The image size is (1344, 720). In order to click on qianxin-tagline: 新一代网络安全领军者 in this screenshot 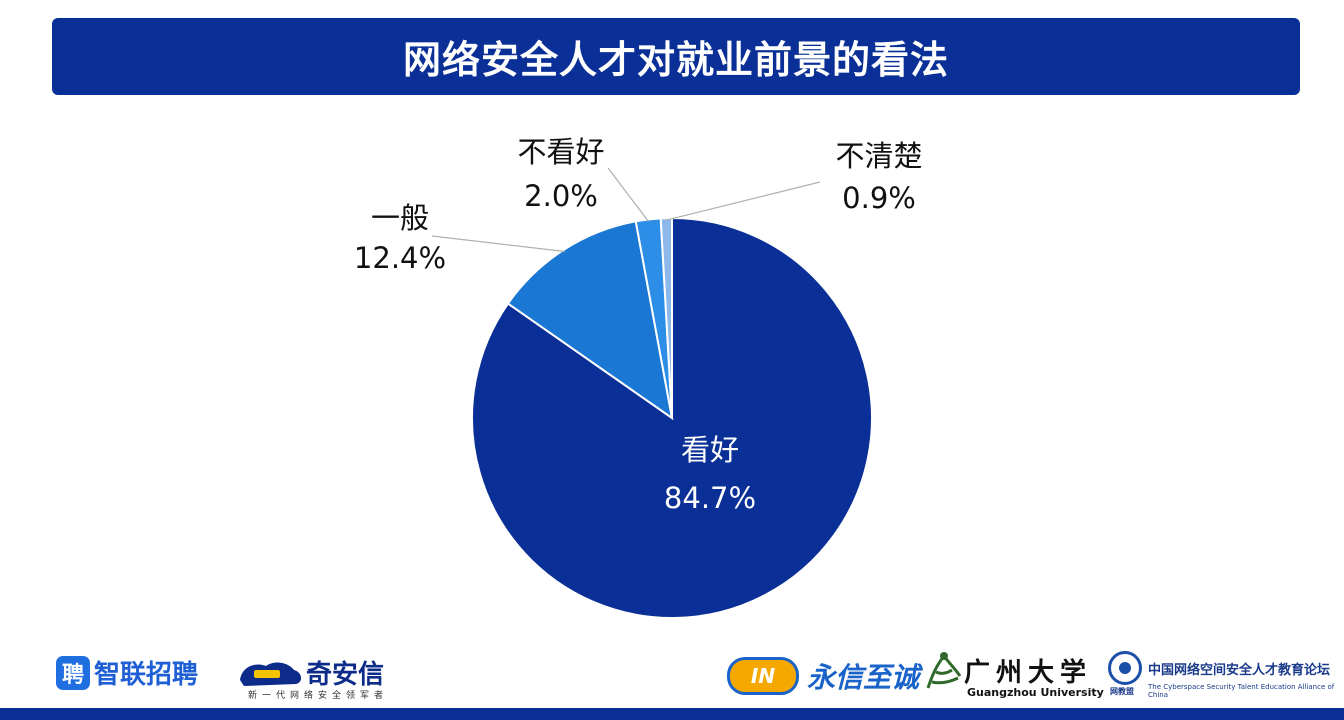, I will do `click(318, 696)`.